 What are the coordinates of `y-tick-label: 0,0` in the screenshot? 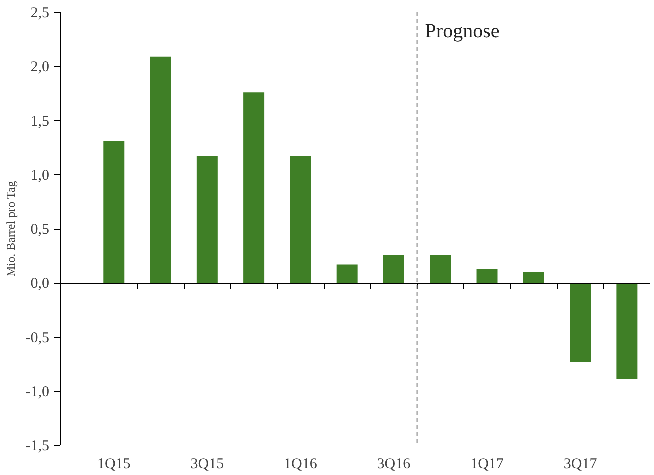 It's located at (40, 284).